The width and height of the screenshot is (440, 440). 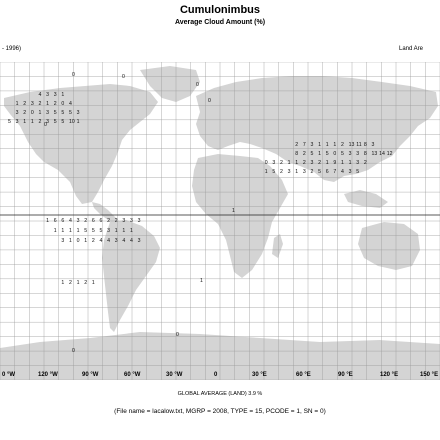 I want to click on cell-value: 12, so click(x=390, y=154).